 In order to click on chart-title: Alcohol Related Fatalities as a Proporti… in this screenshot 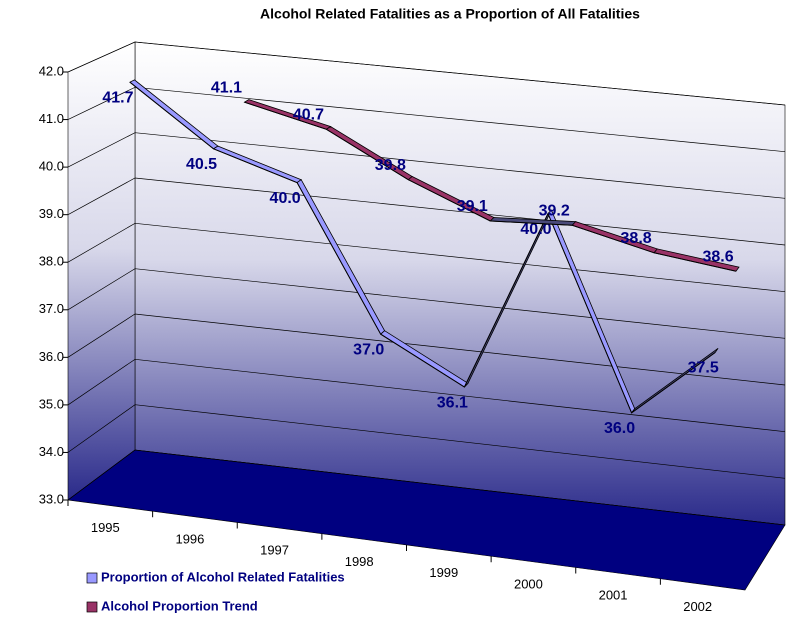, I will do `click(450, 14)`.